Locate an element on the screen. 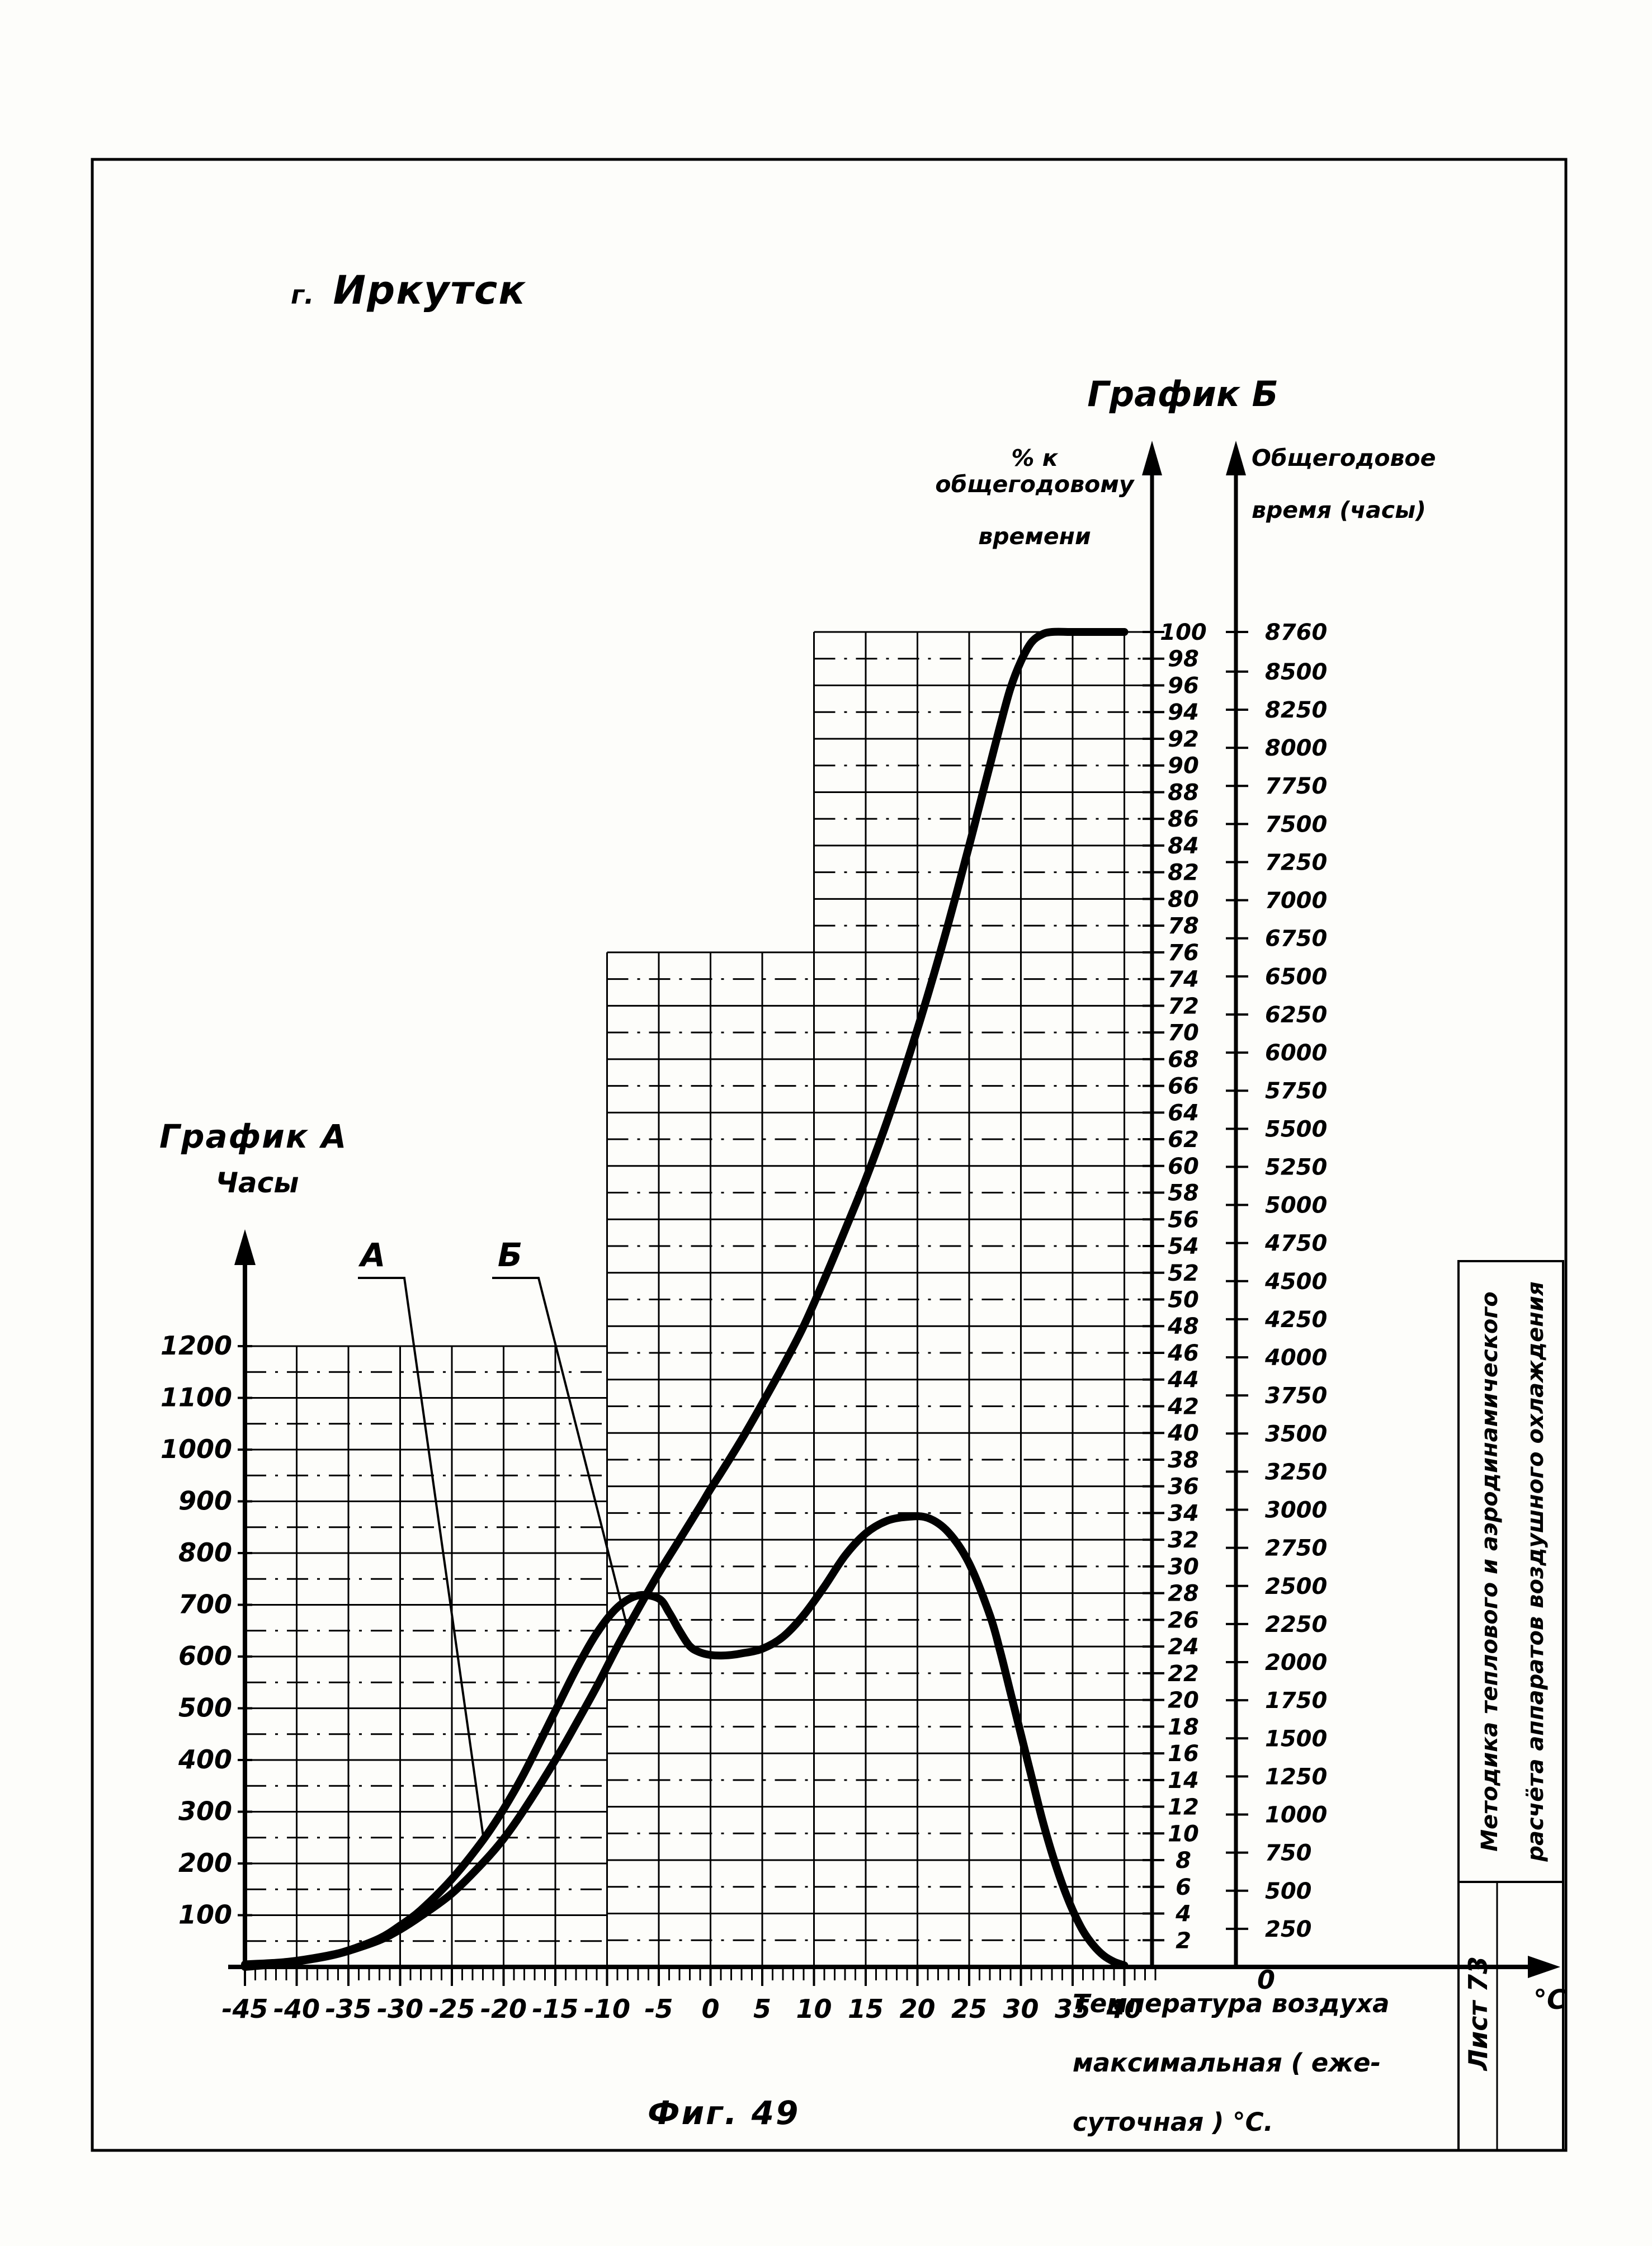  svg-text: 70 is located at coordinates (1183, 1033).